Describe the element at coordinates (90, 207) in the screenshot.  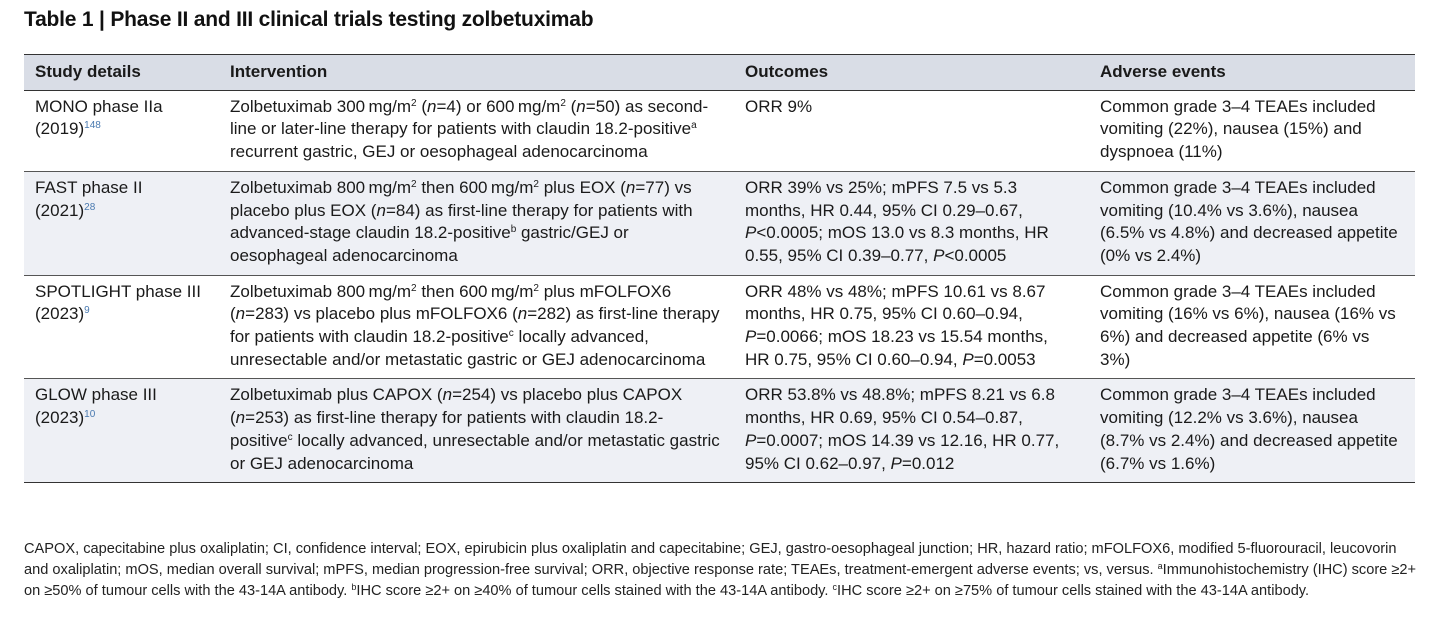
I see `reference-marker: 28` at that location.